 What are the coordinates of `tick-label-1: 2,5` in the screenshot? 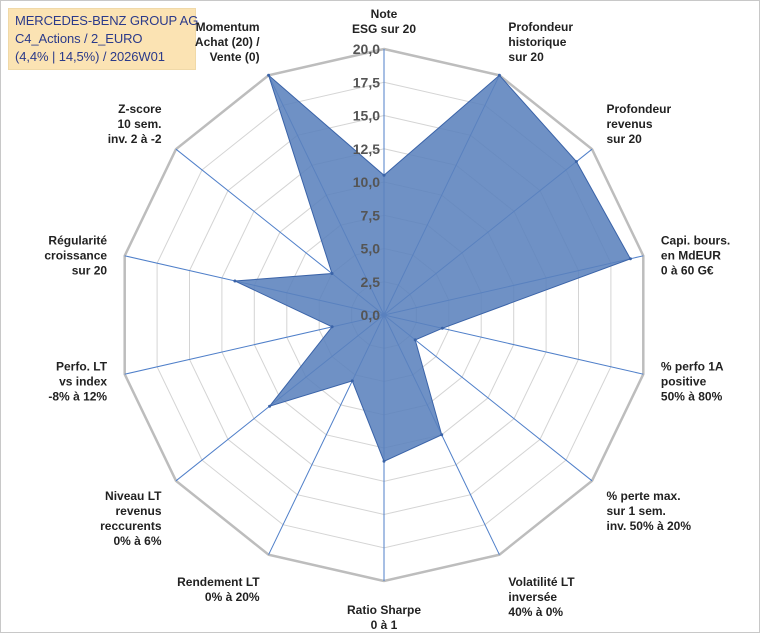 It's located at (371, 282).